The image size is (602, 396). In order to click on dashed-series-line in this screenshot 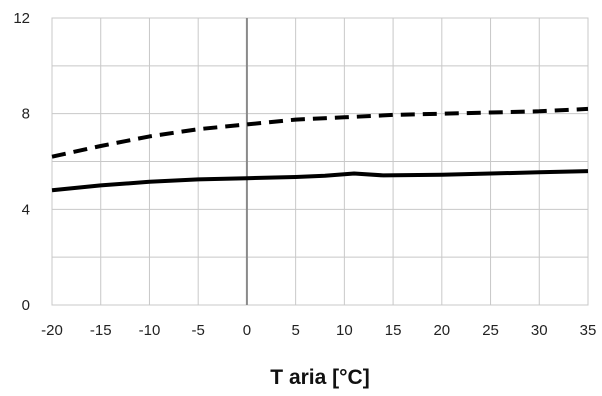, I will do `click(320, 132)`.